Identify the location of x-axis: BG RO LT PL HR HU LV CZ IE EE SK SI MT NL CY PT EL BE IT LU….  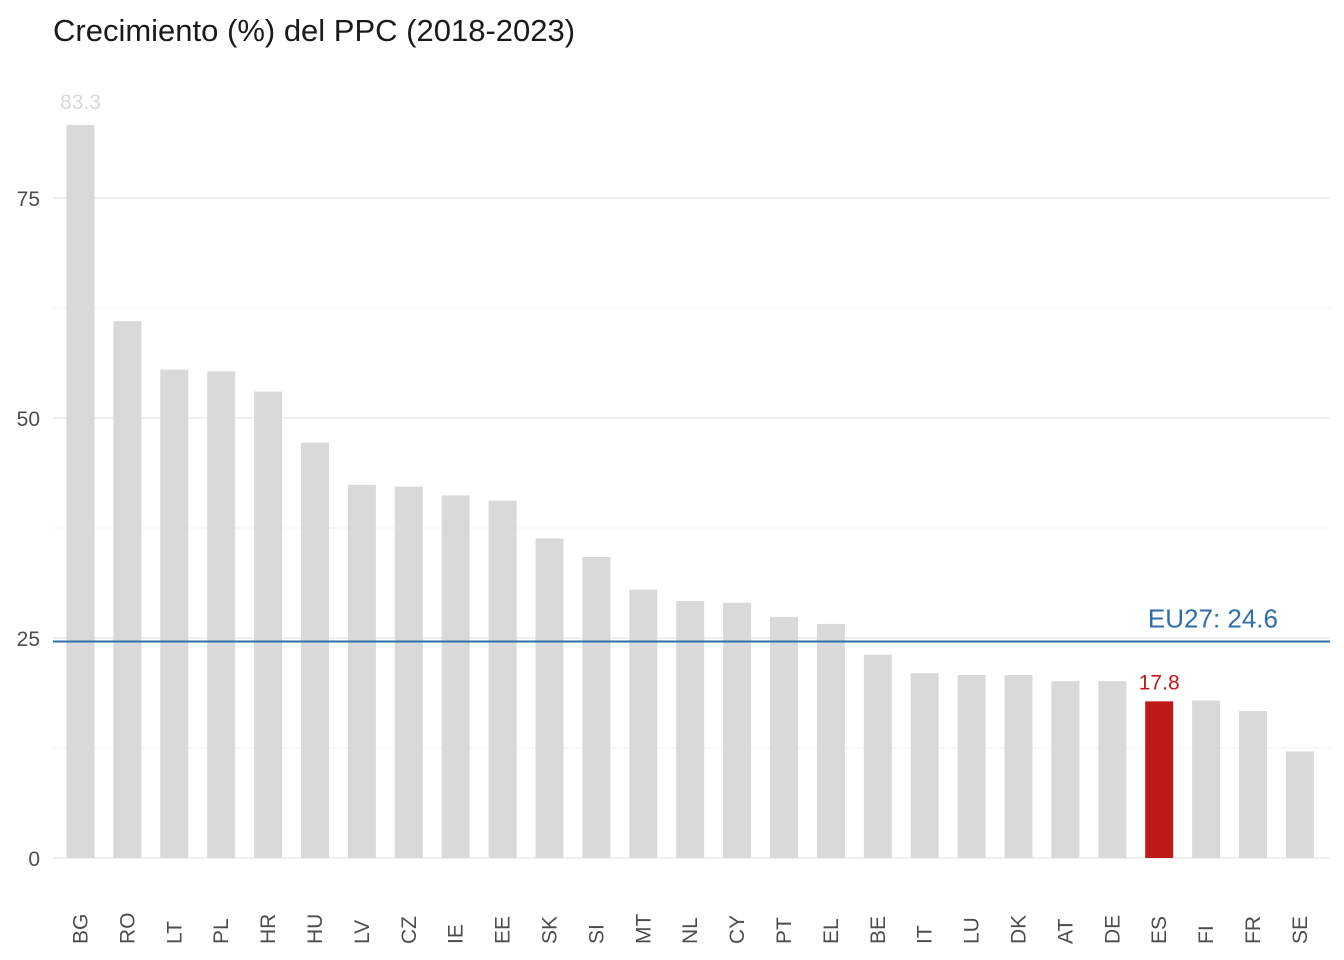
(691, 929).